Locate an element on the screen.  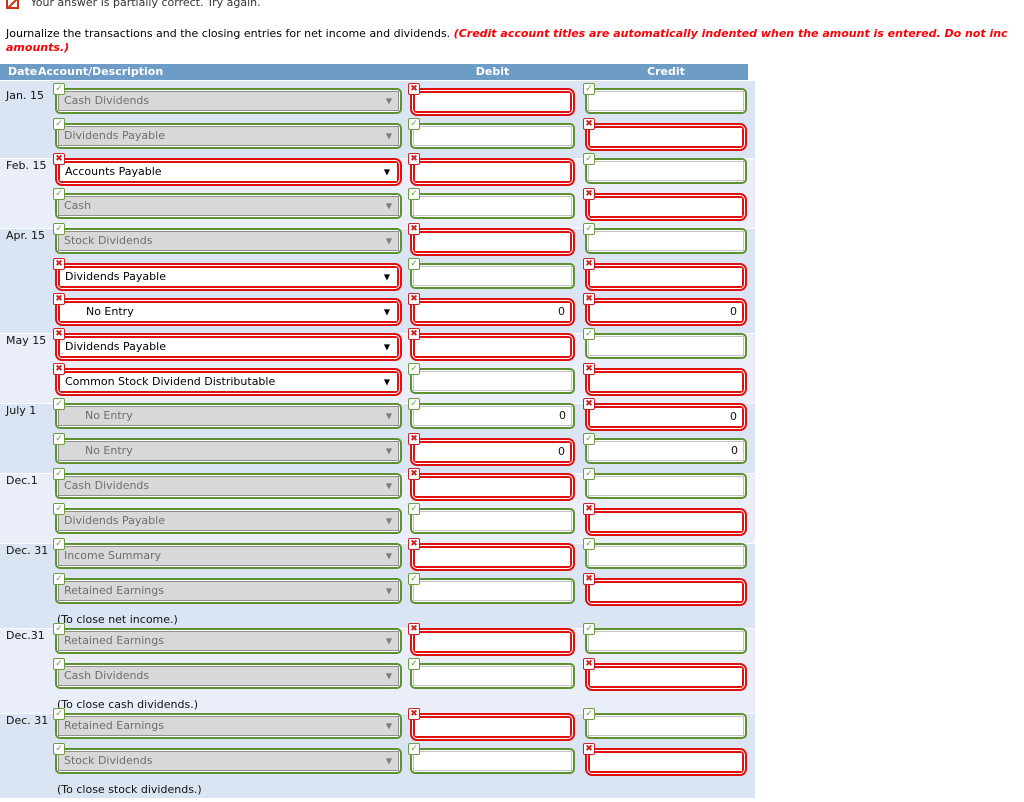
account-select-value: Stock Dividends is located at coordinates (228, 761).